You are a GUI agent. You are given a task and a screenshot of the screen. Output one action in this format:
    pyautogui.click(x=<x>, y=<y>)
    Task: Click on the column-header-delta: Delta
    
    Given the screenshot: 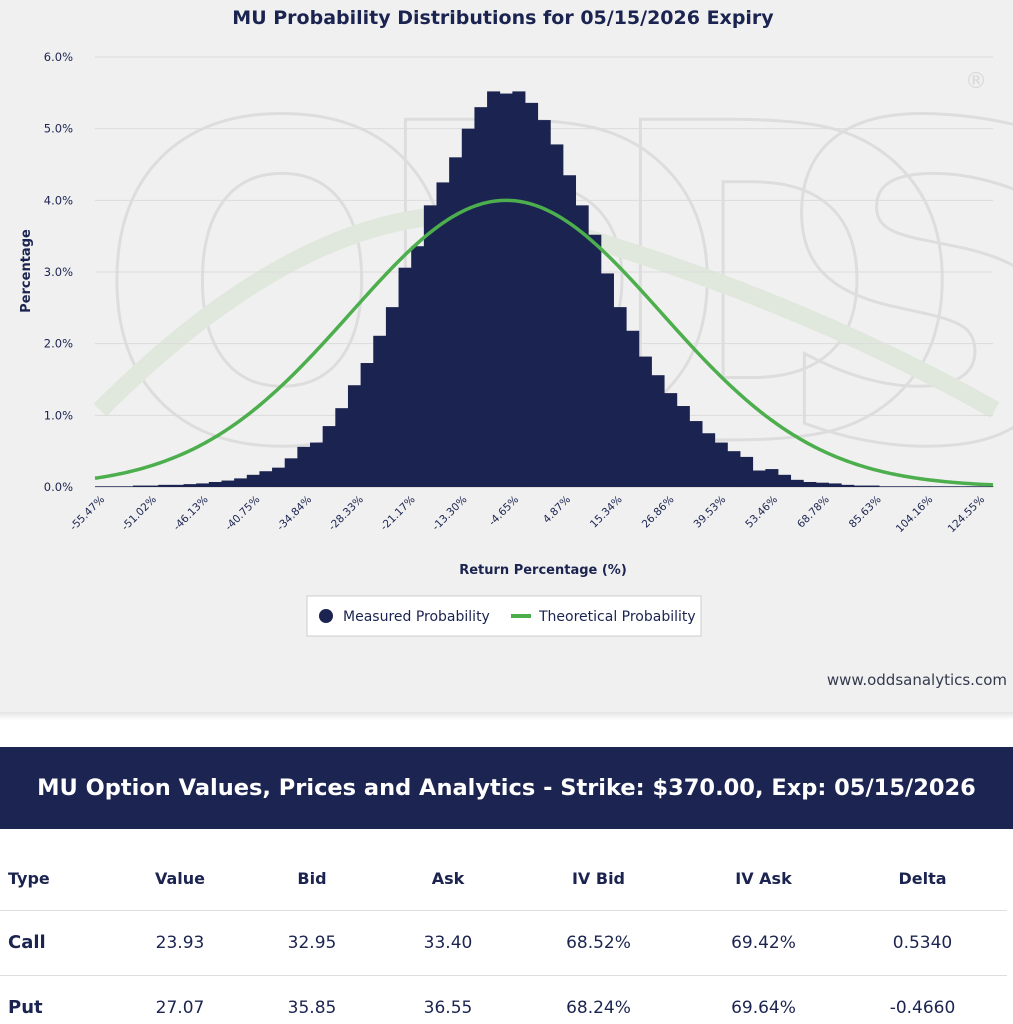 What is the action you would take?
    pyautogui.click(x=922, y=879)
    